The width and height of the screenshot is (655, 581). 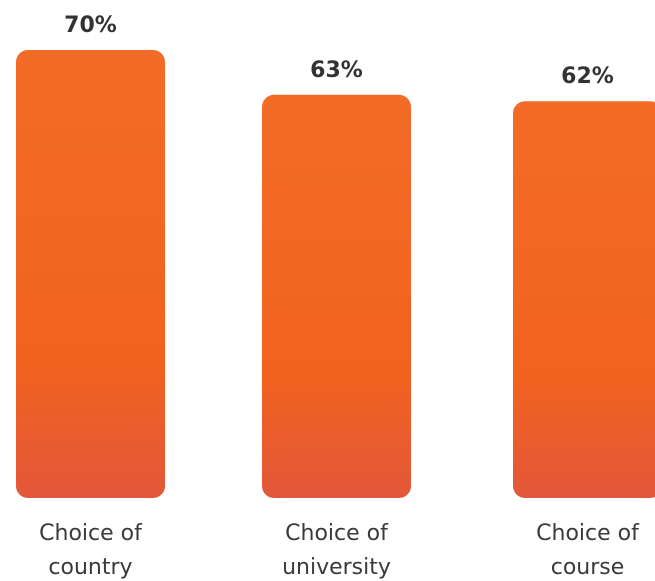 I want to click on category-label-2-line-1: course, so click(x=588, y=567).